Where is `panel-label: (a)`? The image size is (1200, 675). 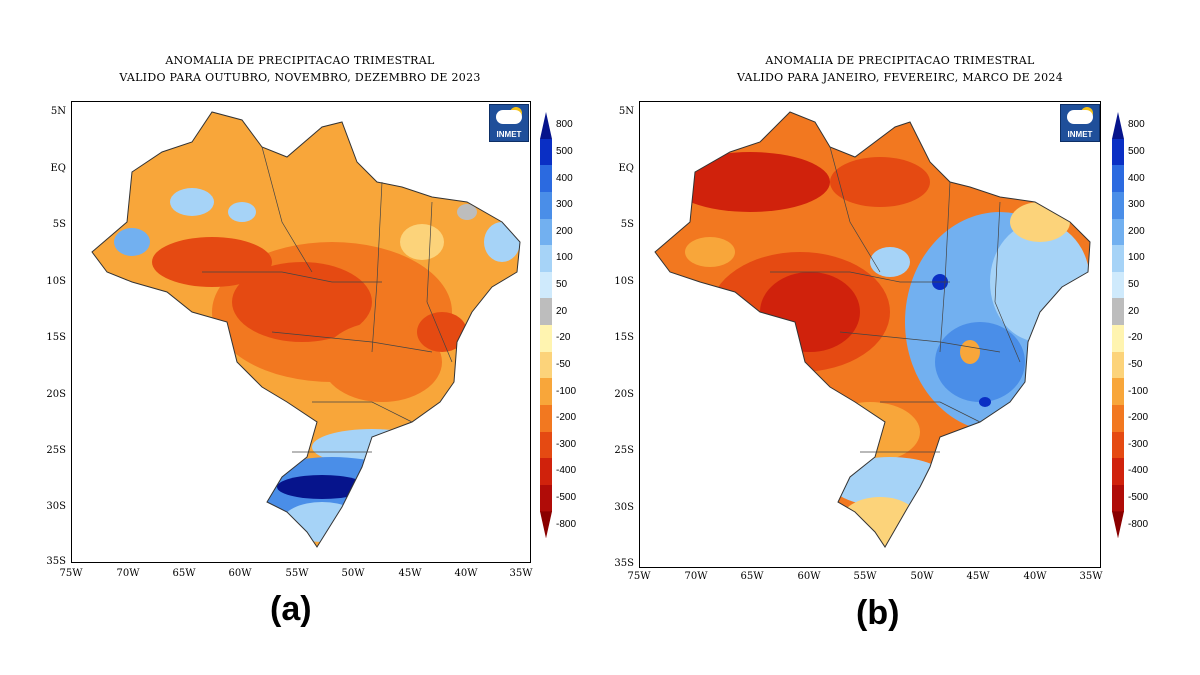 panel-label: (a) is located at coordinates (291, 609).